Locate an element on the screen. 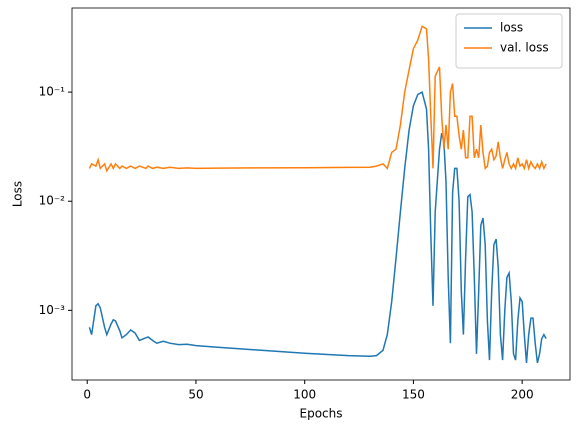 The image size is (578, 432). y-tick-label: 10⁻³ is located at coordinates (52, 310).